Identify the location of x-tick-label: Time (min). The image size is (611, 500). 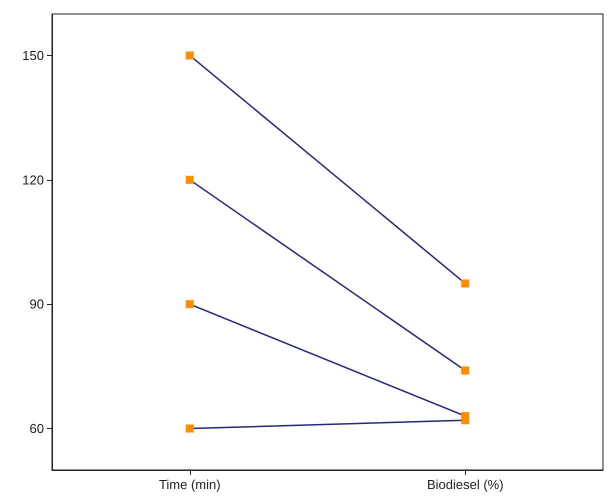
(189, 484).